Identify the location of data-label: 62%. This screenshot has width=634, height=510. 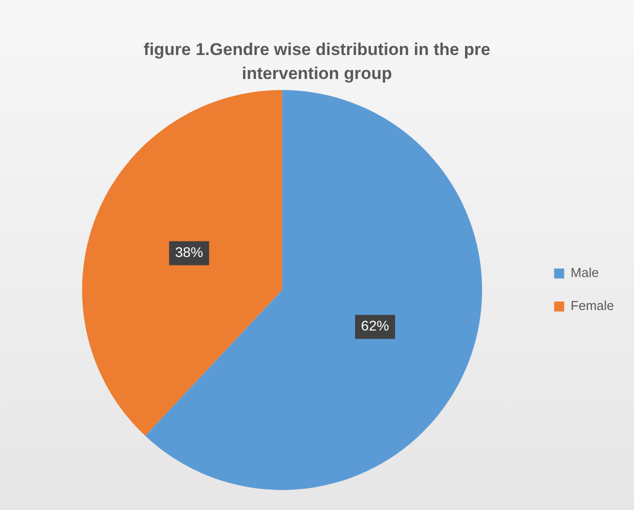
(375, 326).